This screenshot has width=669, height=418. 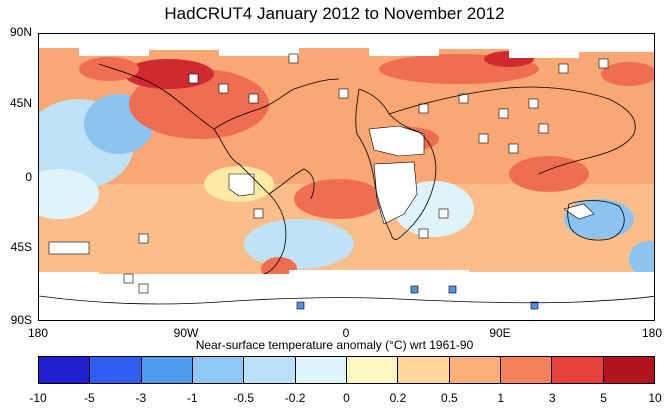 I want to click on colorbar-tick-label: -10, so click(x=38, y=398).